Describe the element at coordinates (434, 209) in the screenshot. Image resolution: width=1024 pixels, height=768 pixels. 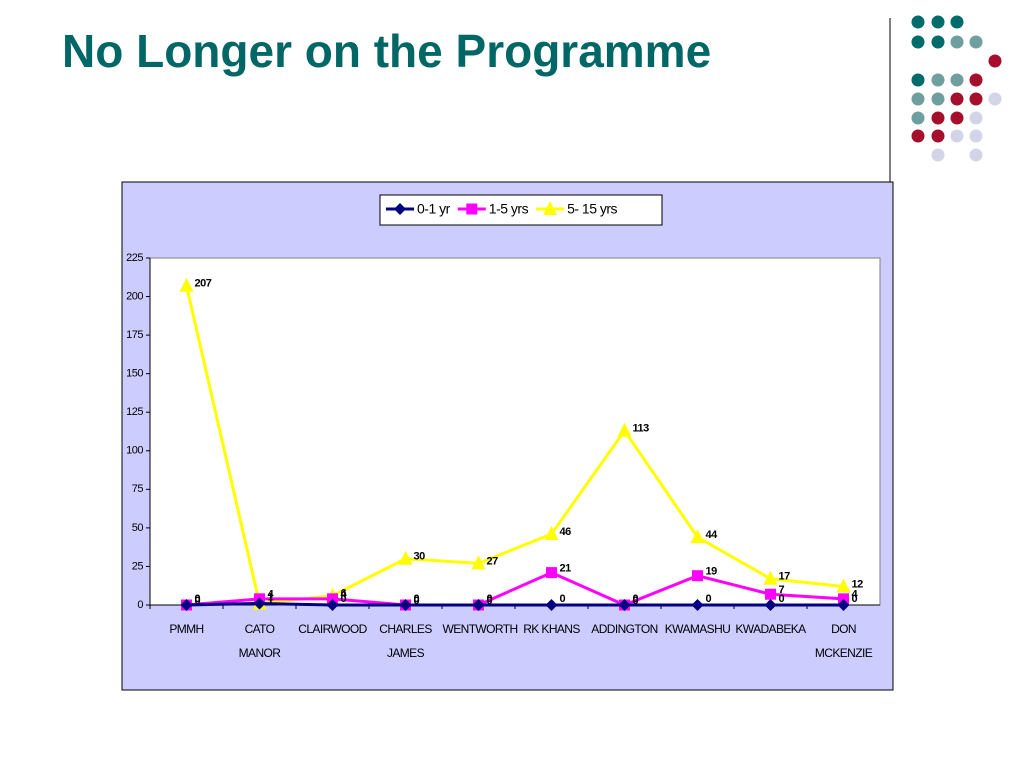
I see `legend-label: 0-1 yr` at that location.